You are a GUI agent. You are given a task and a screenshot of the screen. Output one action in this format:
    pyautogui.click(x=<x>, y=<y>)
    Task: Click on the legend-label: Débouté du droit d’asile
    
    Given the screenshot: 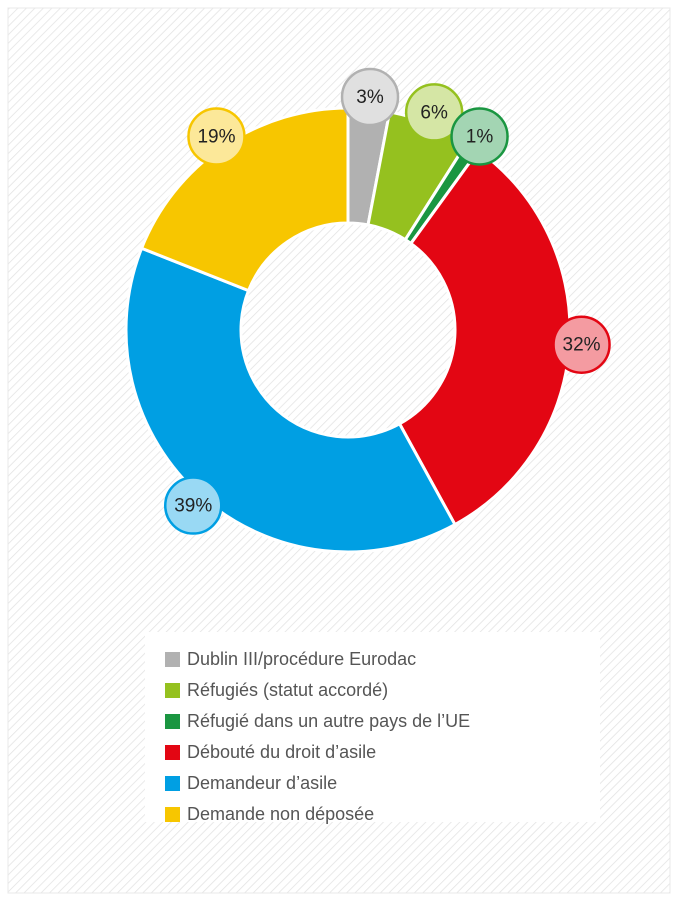 What is the action you would take?
    pyautogui.click(x=281, y=752)
    